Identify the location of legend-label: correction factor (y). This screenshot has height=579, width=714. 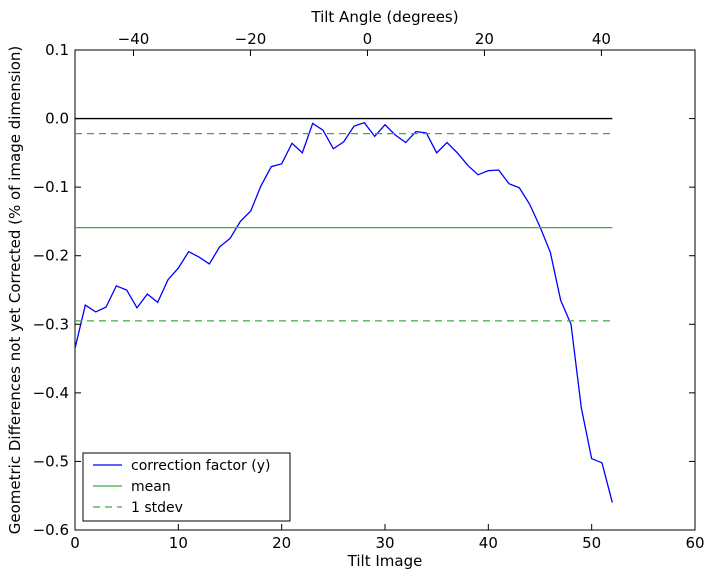
(200, 466).